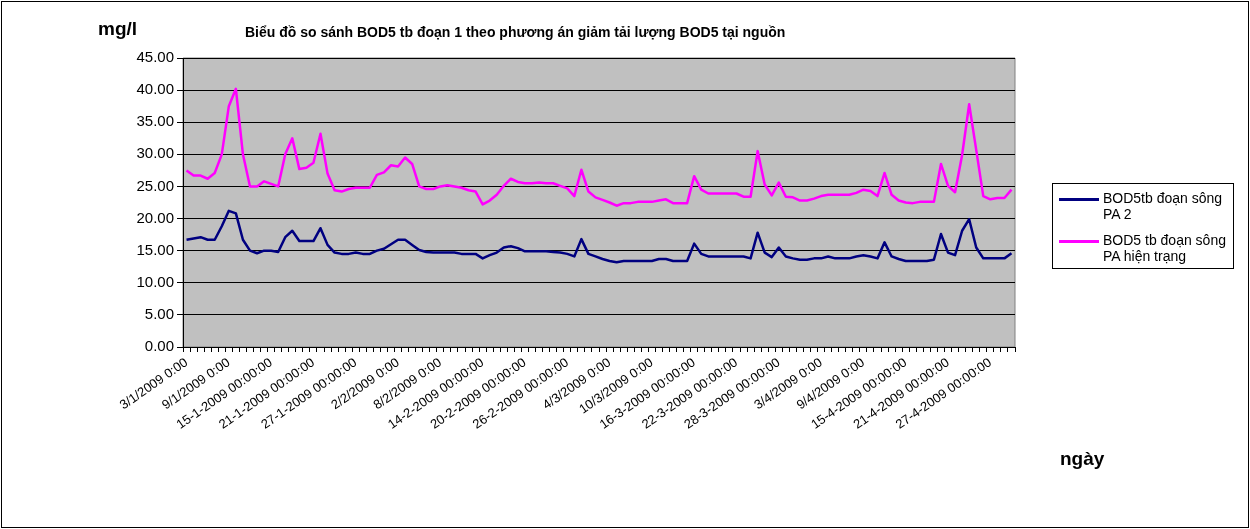 The image size is (1250, 529). Describe the element at coordinates (155, 281) in the screenshot. I see `y-tick-label: 10.00` at that location.